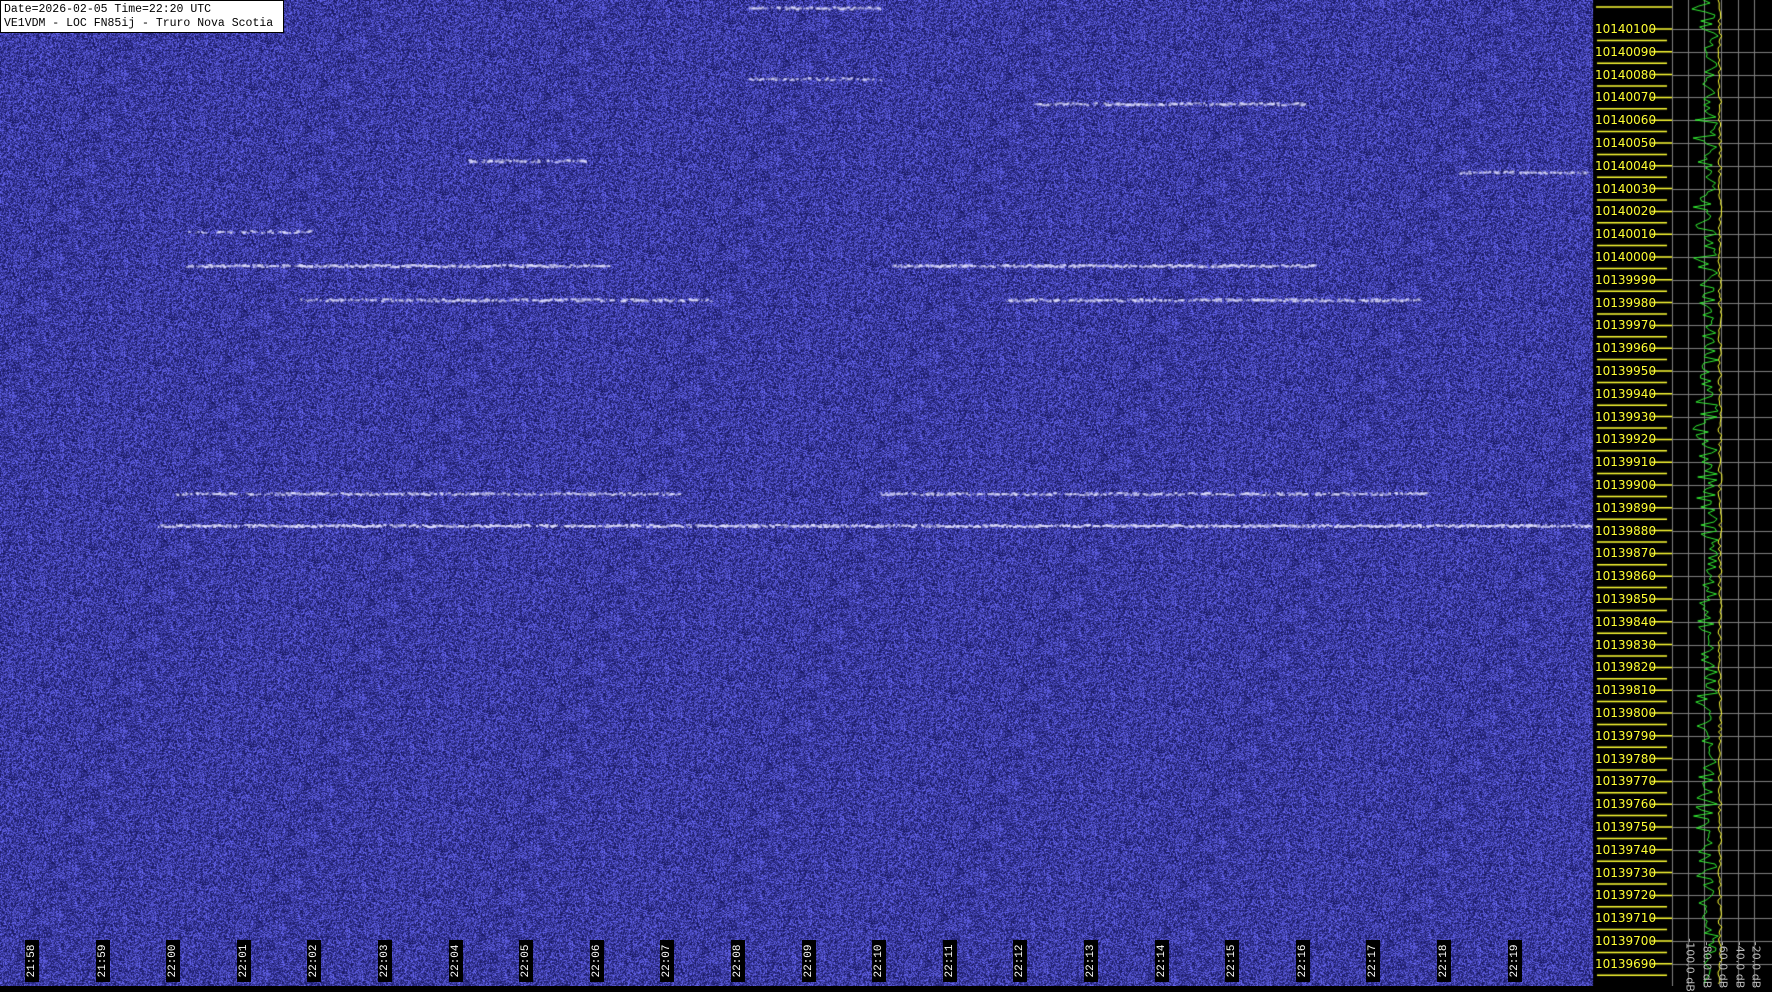 Image resolution: width=1772 pixels, height=992 pixels. Describe the element at coordinates (879, 961) in the screenshot. I see `time-tick-label: 22:10` at that location.